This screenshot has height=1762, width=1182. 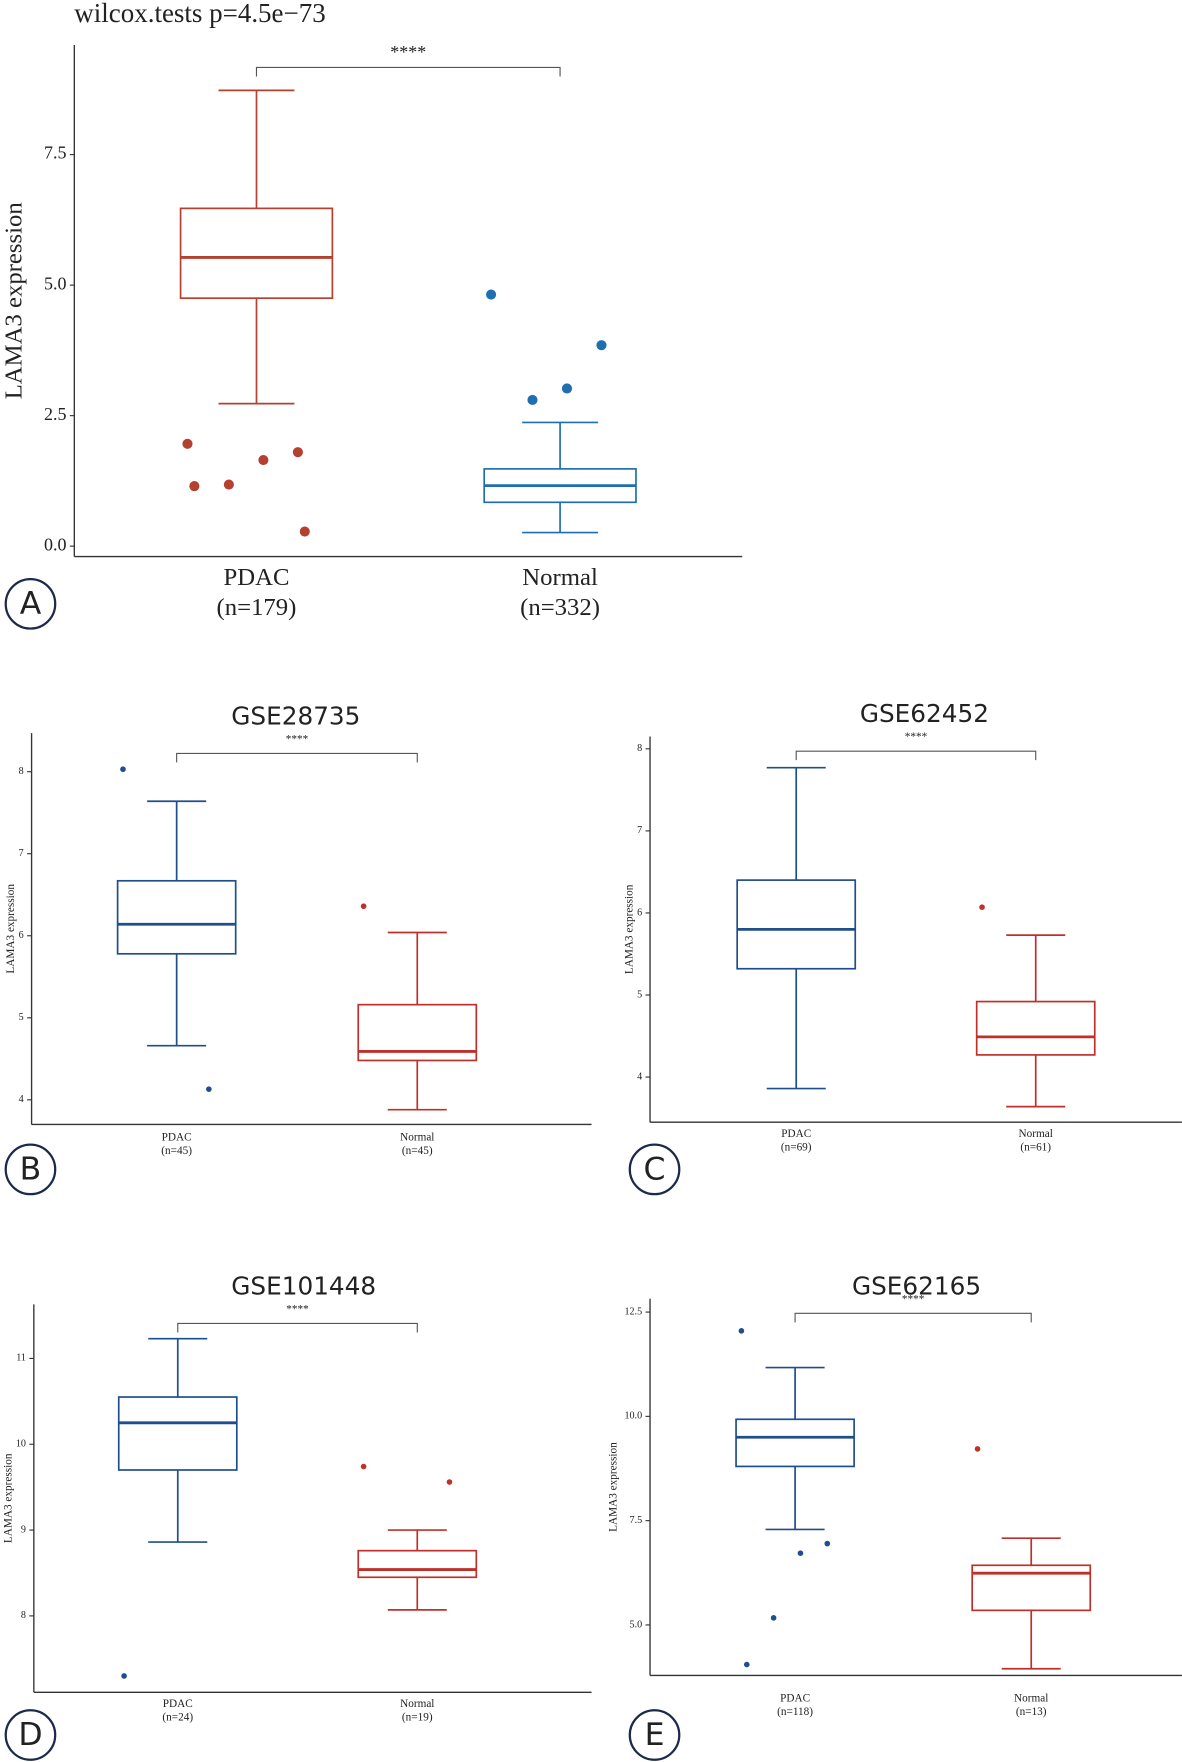 I want to click on x-tick-note: (n=61), so click(x=1035, y=1148).